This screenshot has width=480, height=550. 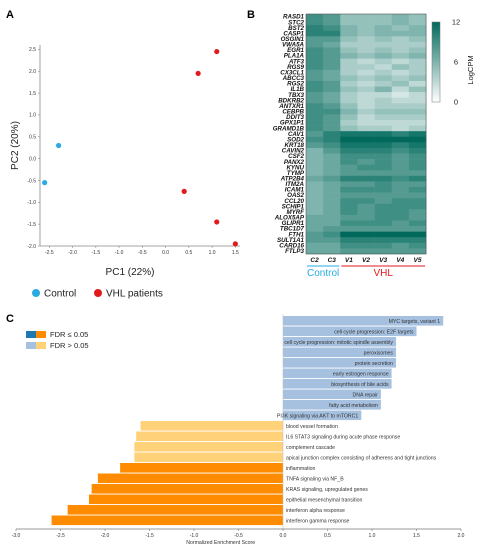 What do you see at coordinates (293, 45) in the screenshot?
I see `gene-label: VWA5A` at bounding box center [293, 45].